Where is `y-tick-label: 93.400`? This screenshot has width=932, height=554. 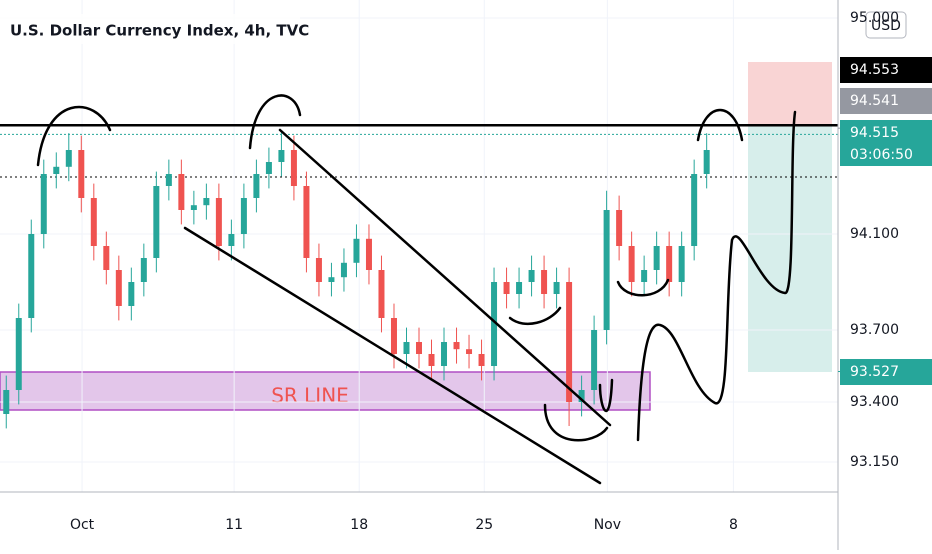
y-tick-label: 93.400 is located at coordinates (874, 402).